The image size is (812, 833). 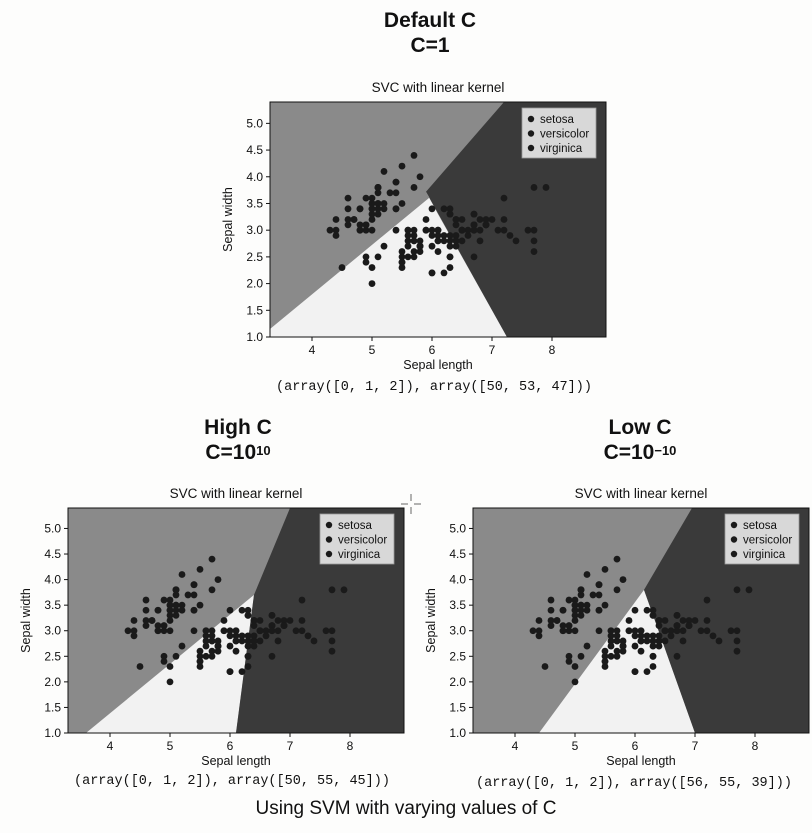 I want to click on legend-label-virginica: virginica, so click(x=359, y=555).